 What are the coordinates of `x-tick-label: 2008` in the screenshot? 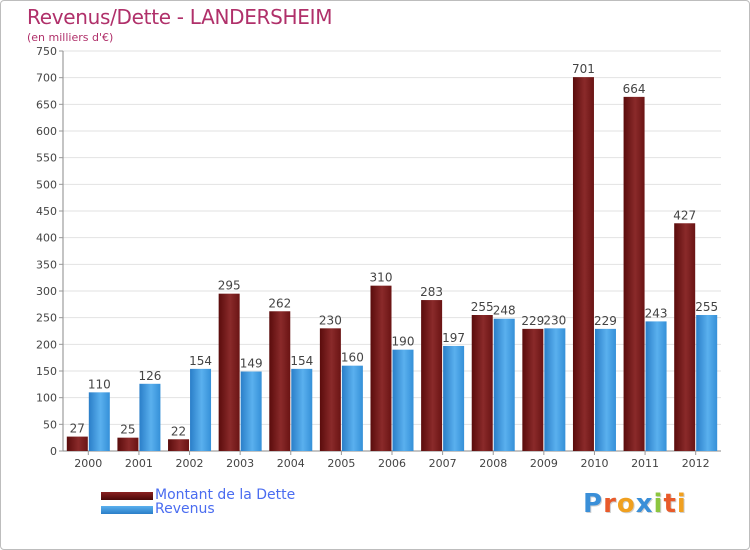 It's located at (493, 463).